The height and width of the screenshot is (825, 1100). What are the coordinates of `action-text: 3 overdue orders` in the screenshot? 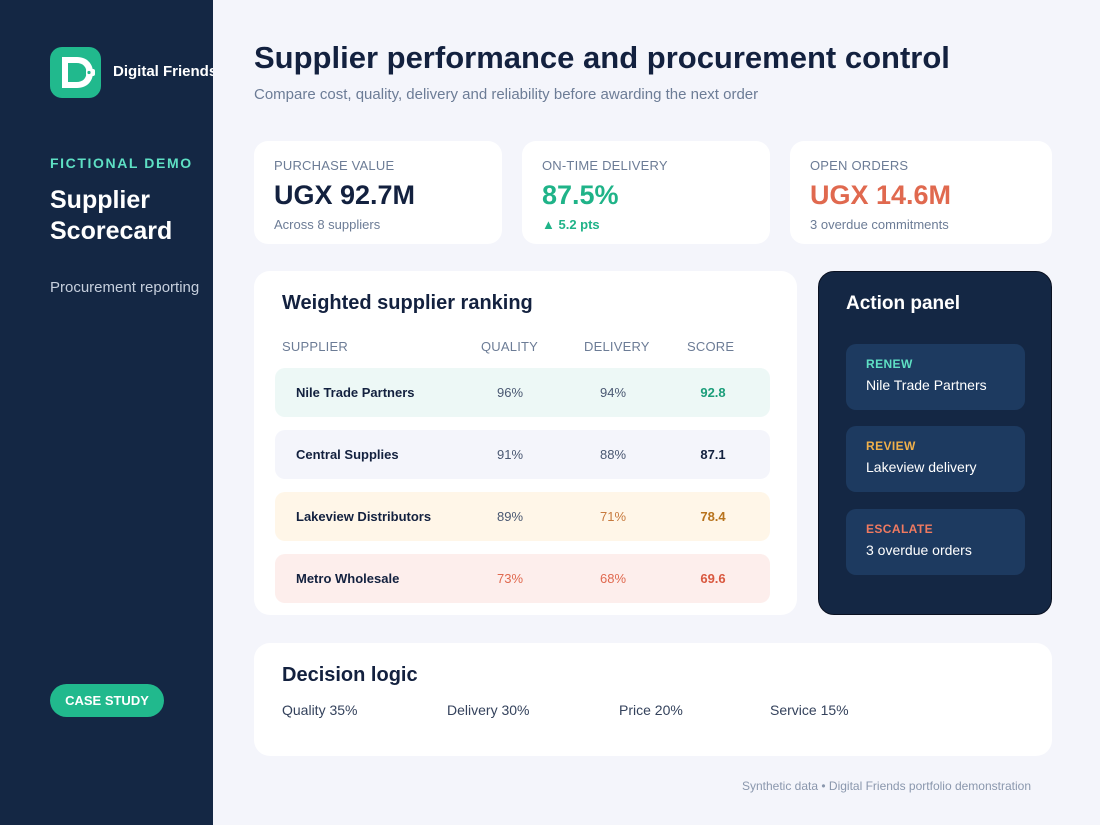 It's located at (919, 550).